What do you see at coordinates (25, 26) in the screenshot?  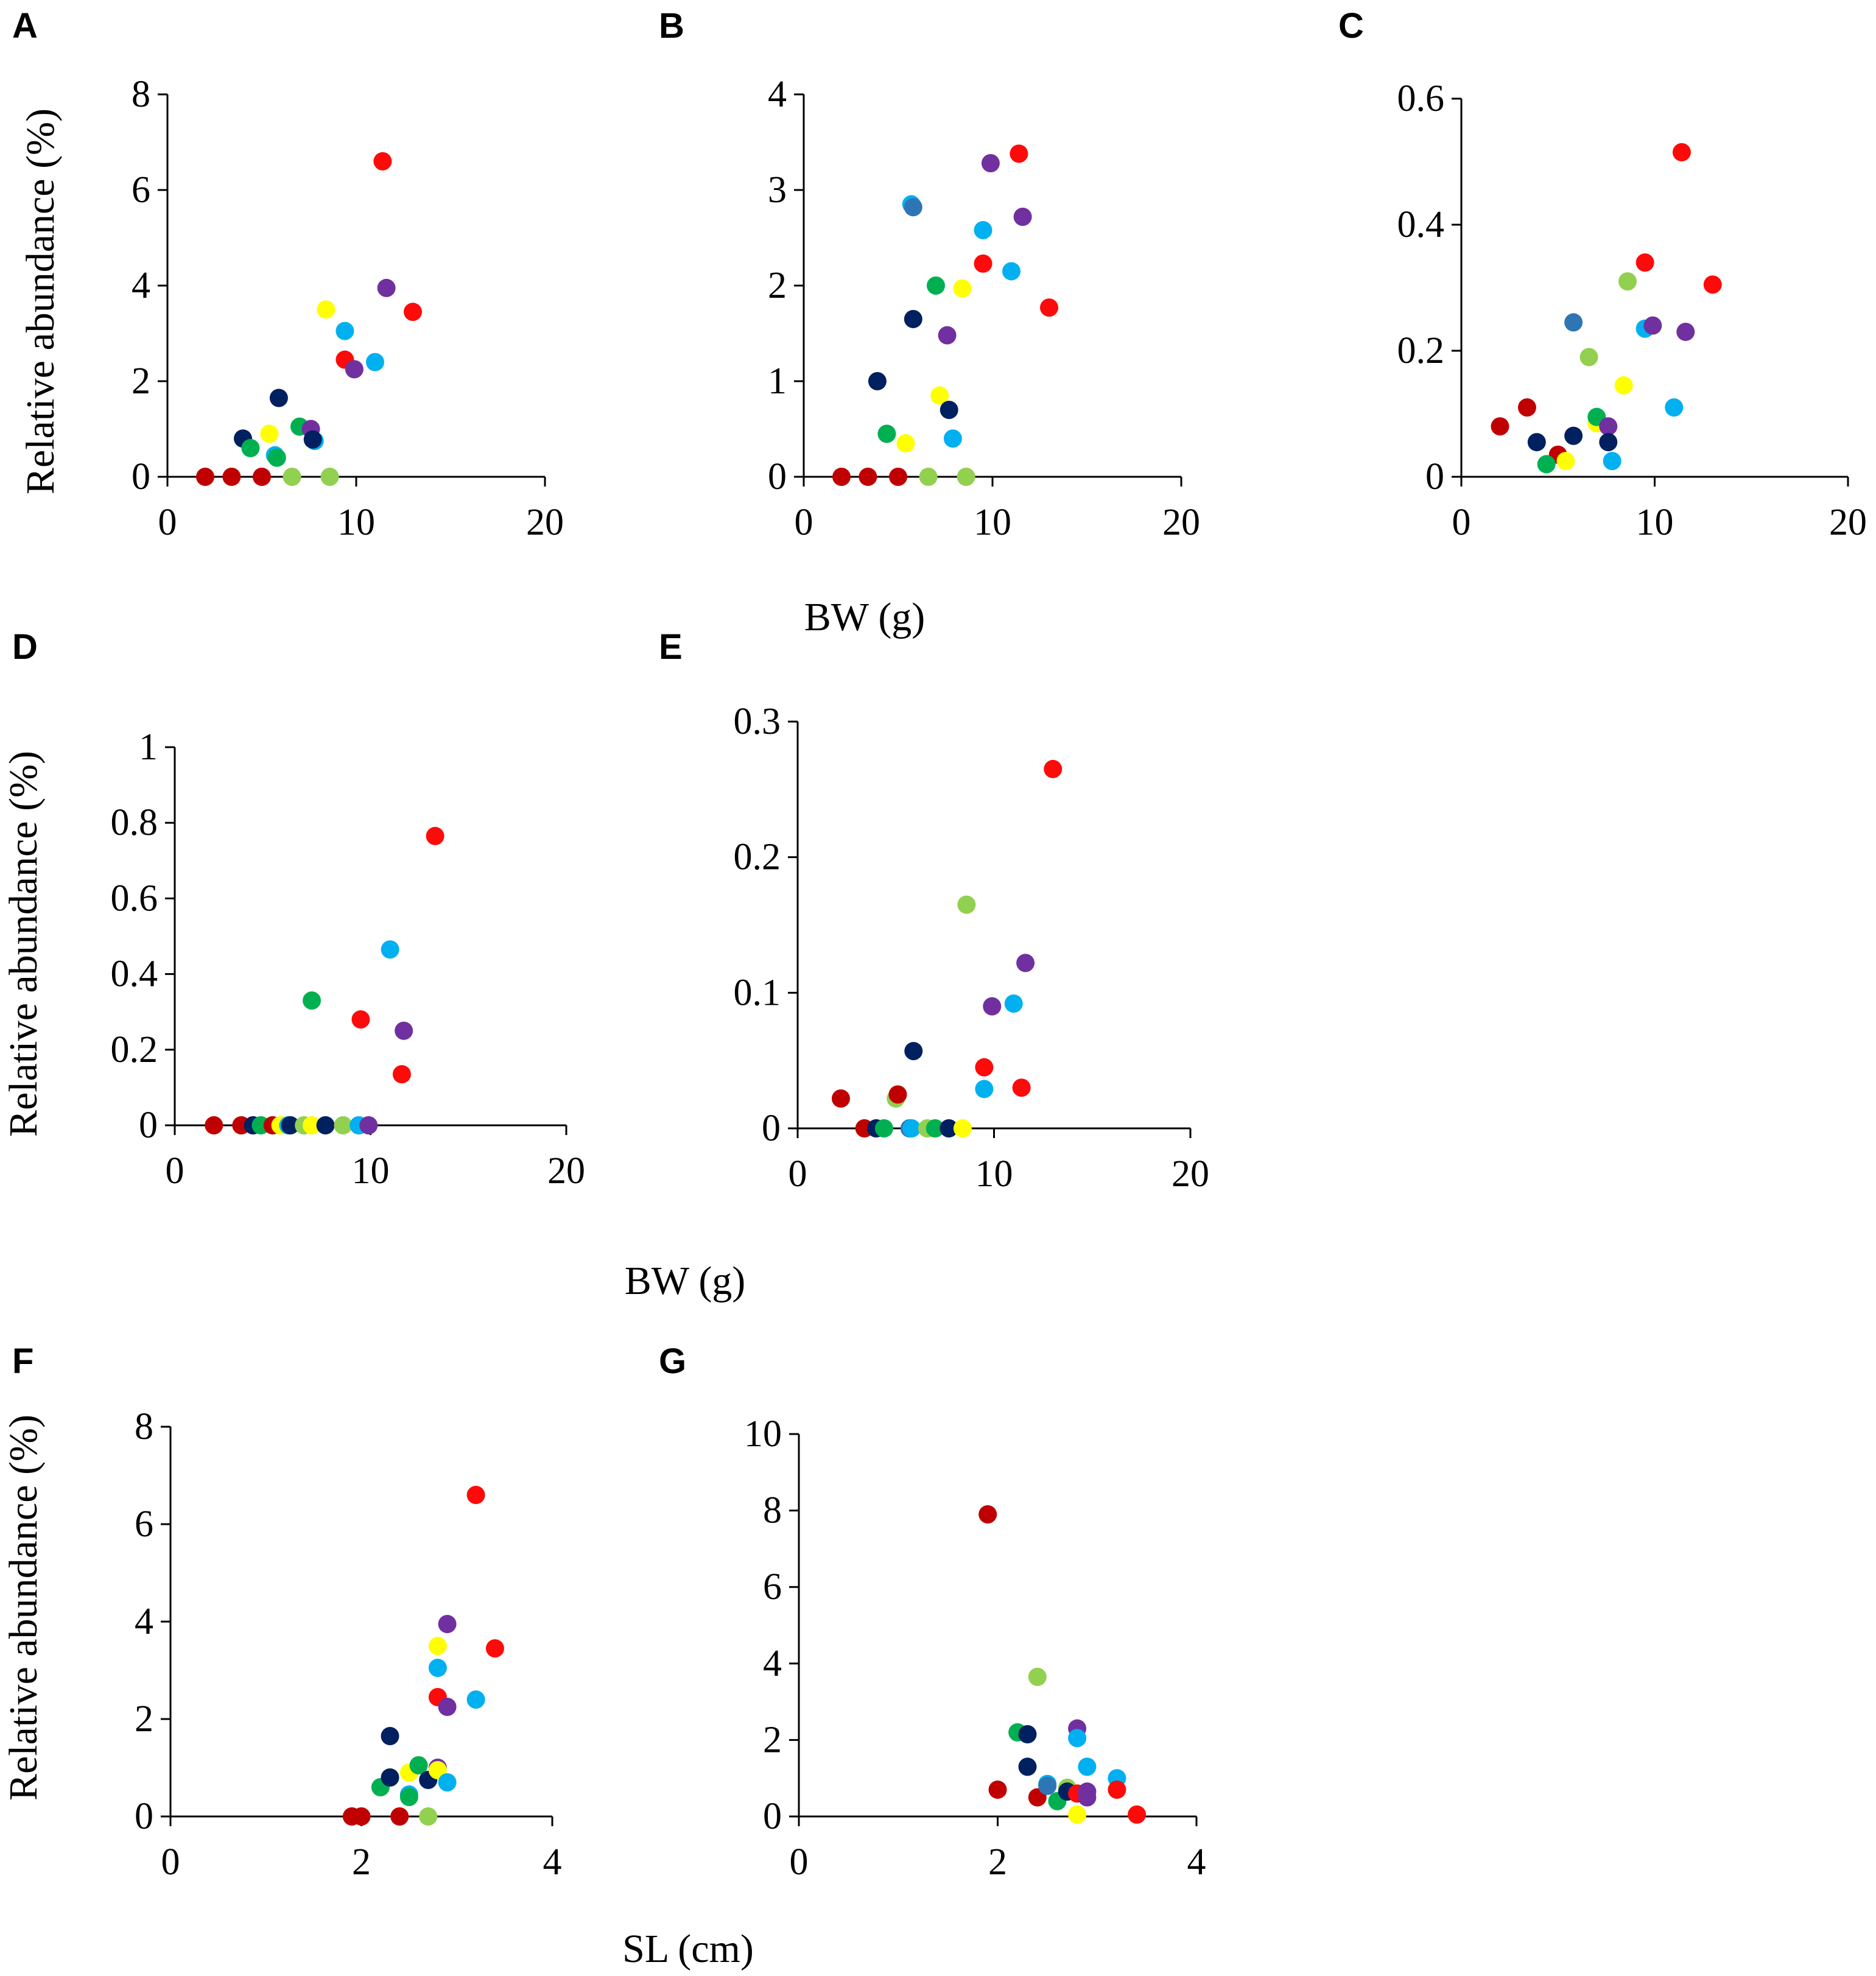 I see `panel-letter-a: A` at bounding box center [25, 26].